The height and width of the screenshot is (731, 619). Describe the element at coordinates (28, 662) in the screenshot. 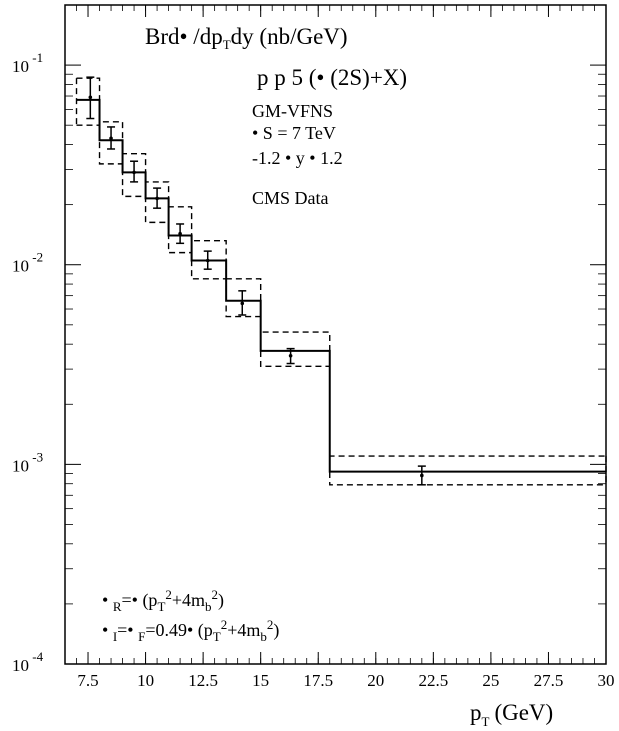

I see `y-tick-label: 10 -4` at that location.